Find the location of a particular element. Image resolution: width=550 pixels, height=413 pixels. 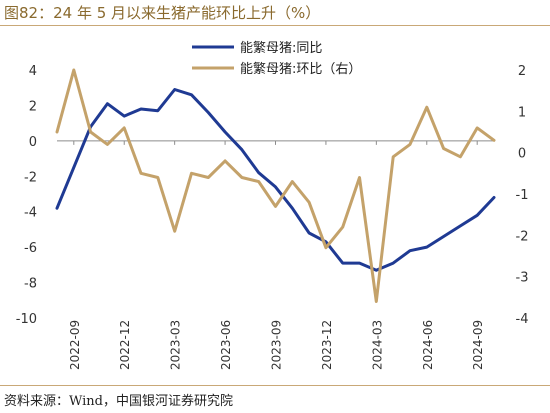

y-right-tick-label: -4 is located at coordinates (522, 319).